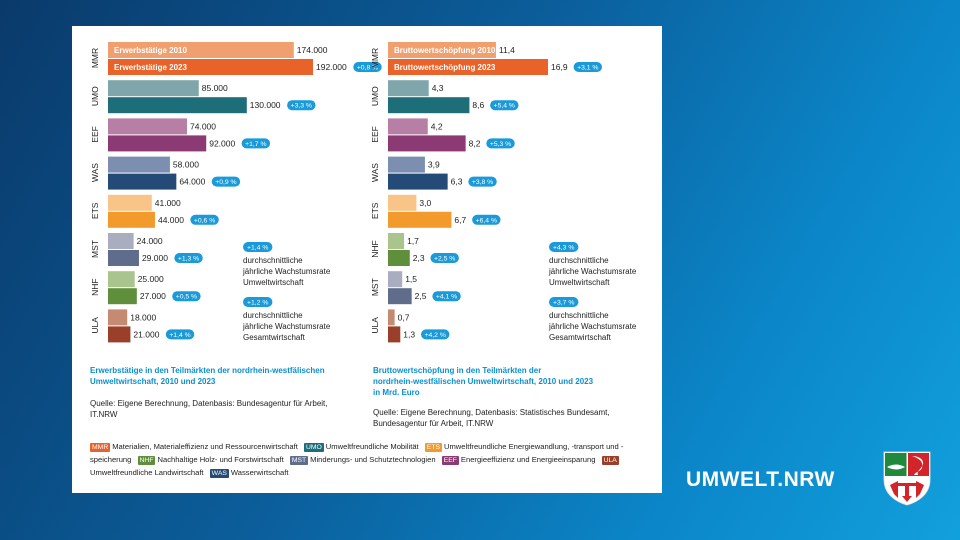 This screenshot has height=540, width=960. Describe the element at coordinates (168, 203) in the screenshot. I see `left-value-label-ets-2010: 41.000` at that location.